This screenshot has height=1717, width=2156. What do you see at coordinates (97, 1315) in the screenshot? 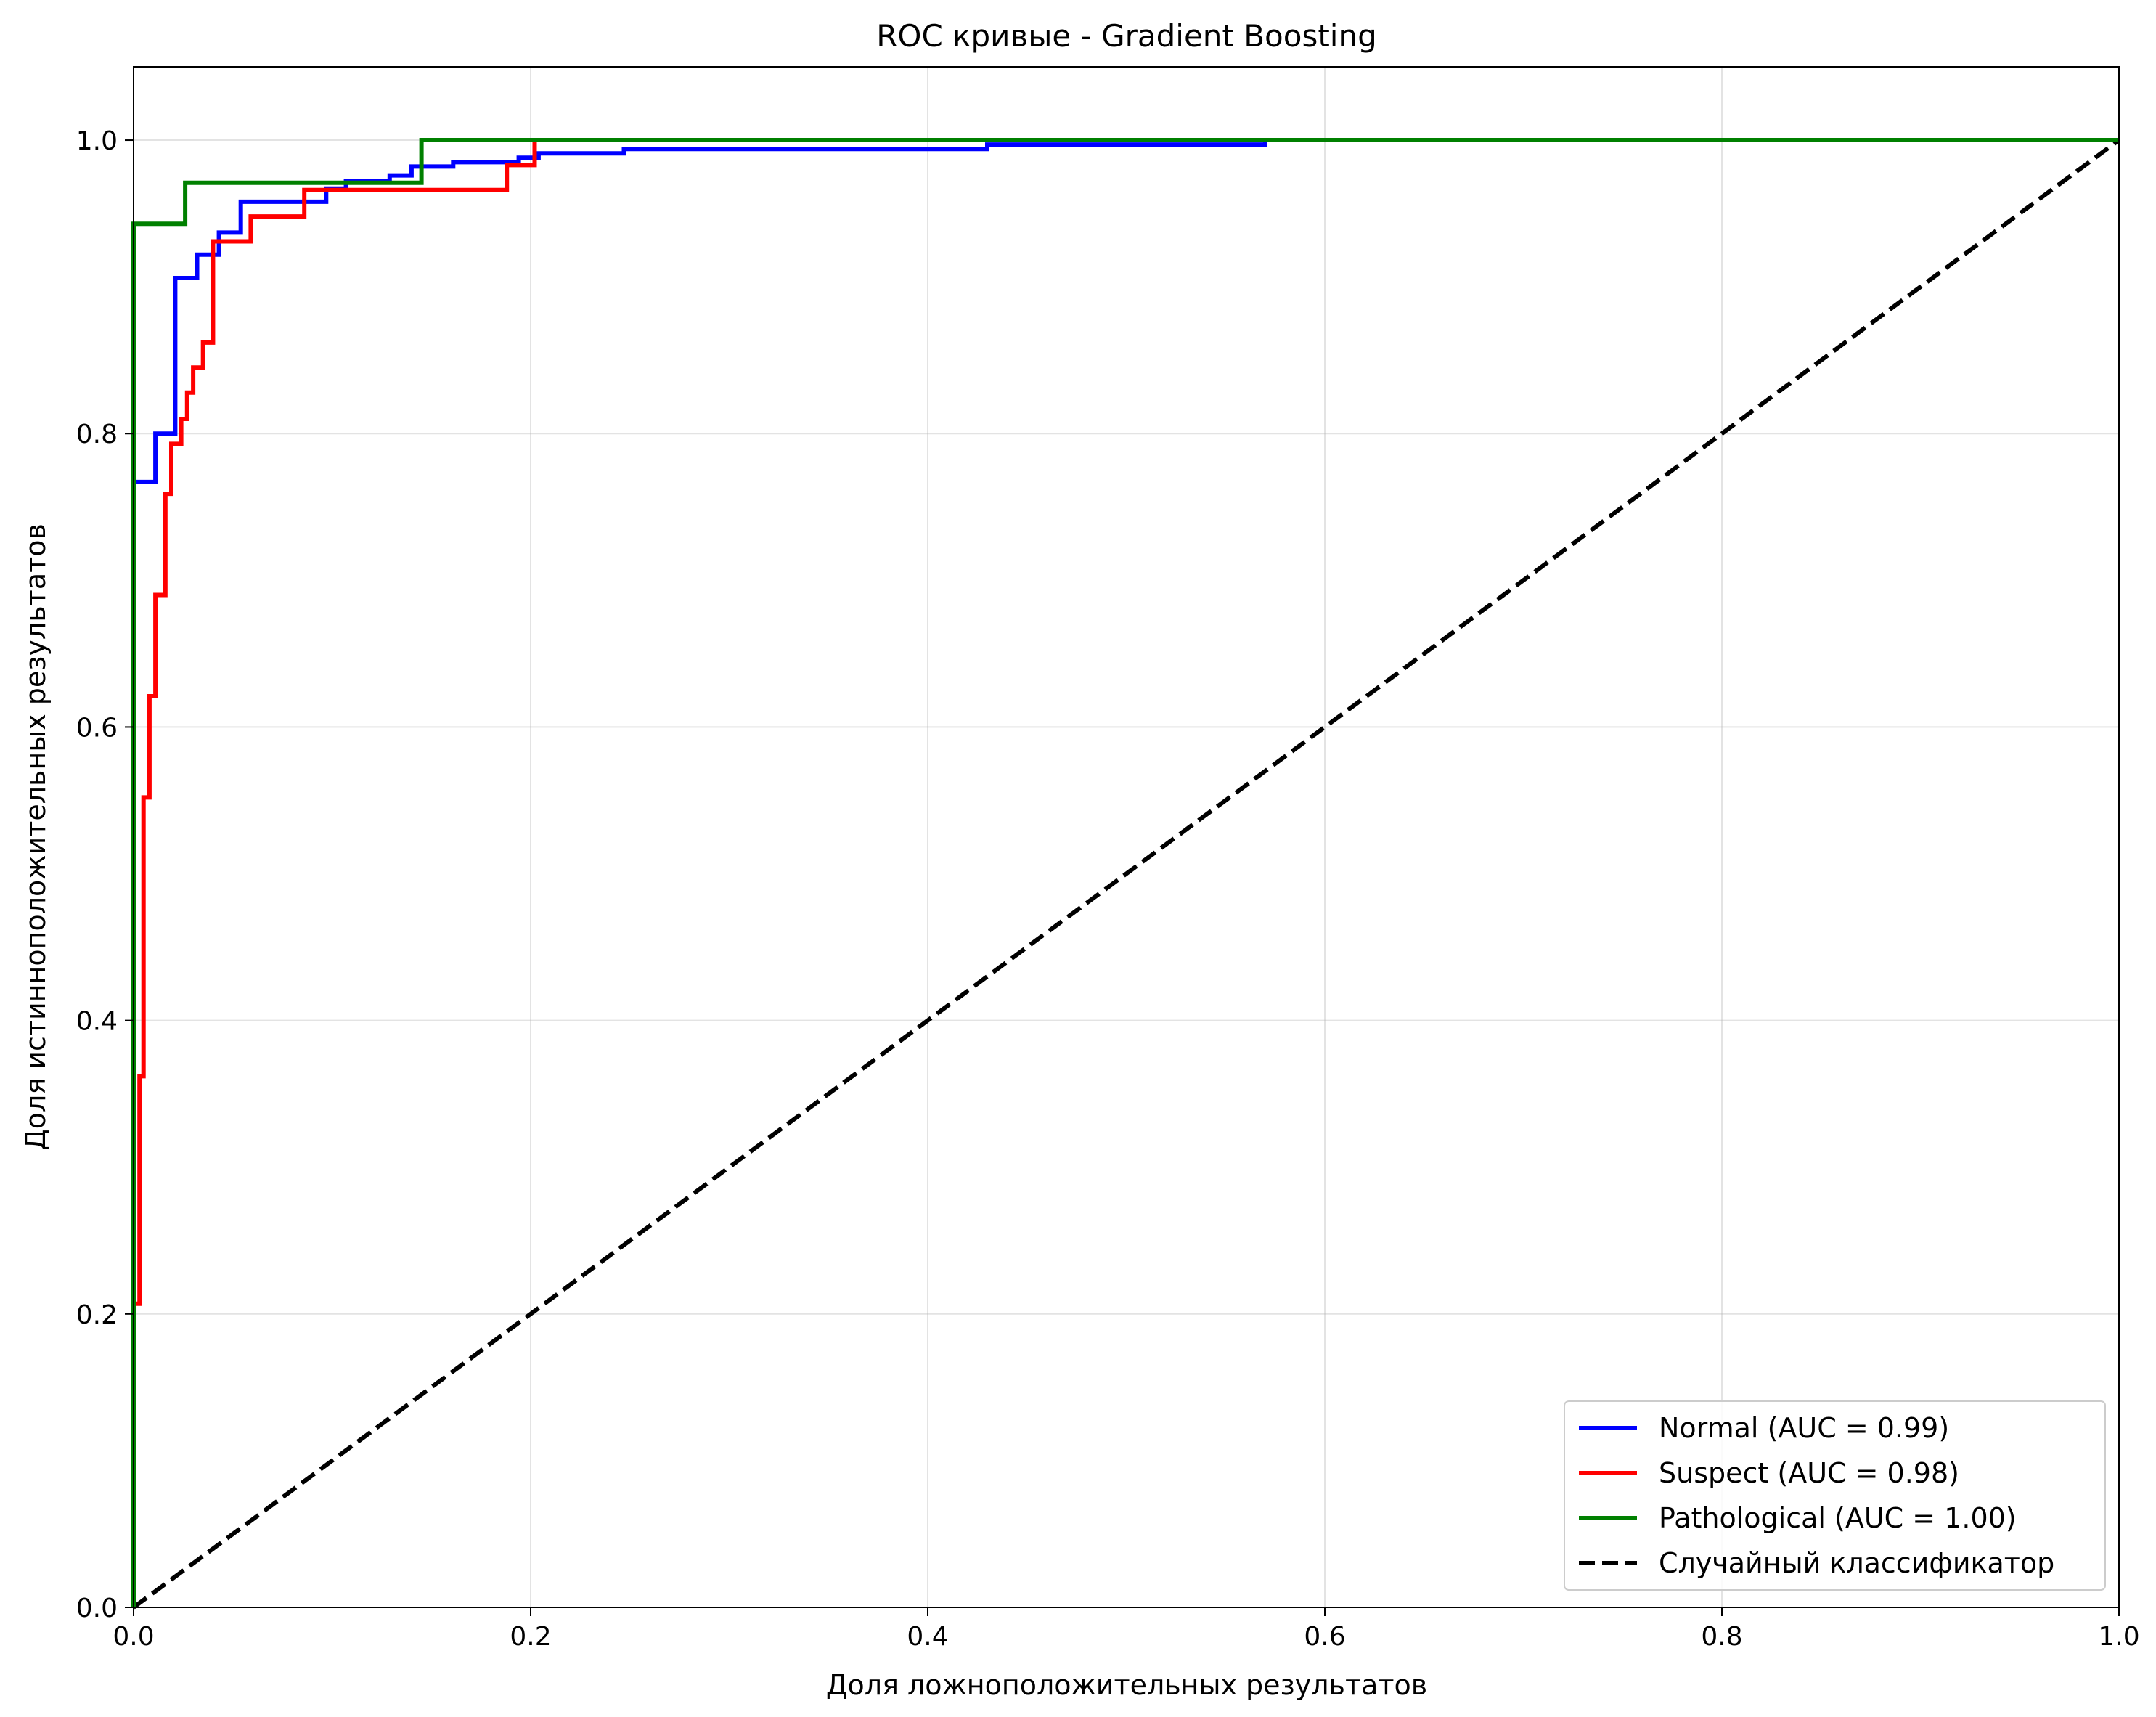
I see `y-tick-label: 0.2` at bounding box center [97, 1315].